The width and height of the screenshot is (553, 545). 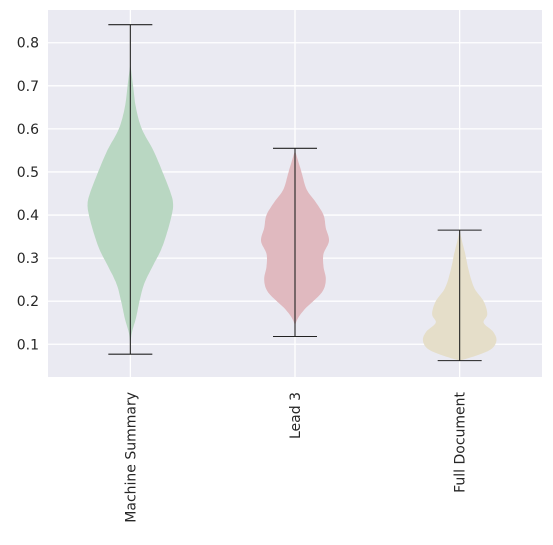 I want to click on y-tick-label: 0.6, so click(x=28, y=130).